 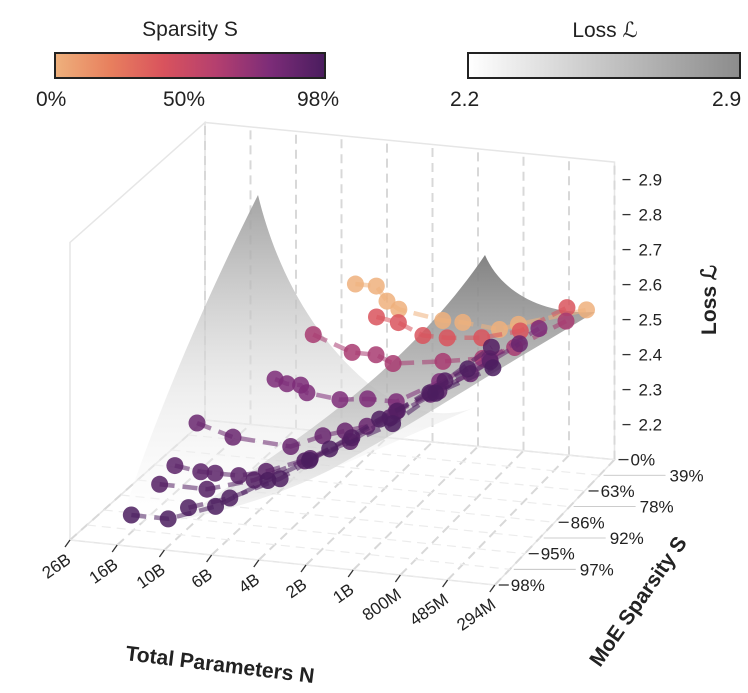 What do you see at coordinates (651, 180) in the screenshot?
I see `z-tick-label: 2.9` at bounding box center [651, 180].